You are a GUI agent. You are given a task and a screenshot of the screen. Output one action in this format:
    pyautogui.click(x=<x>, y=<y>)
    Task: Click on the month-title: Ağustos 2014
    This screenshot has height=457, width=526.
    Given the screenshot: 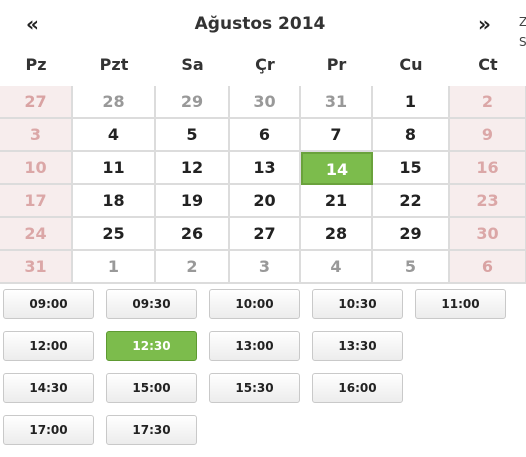 What is the action you would take?
    pyautogui.click(x=260, y=24)
    